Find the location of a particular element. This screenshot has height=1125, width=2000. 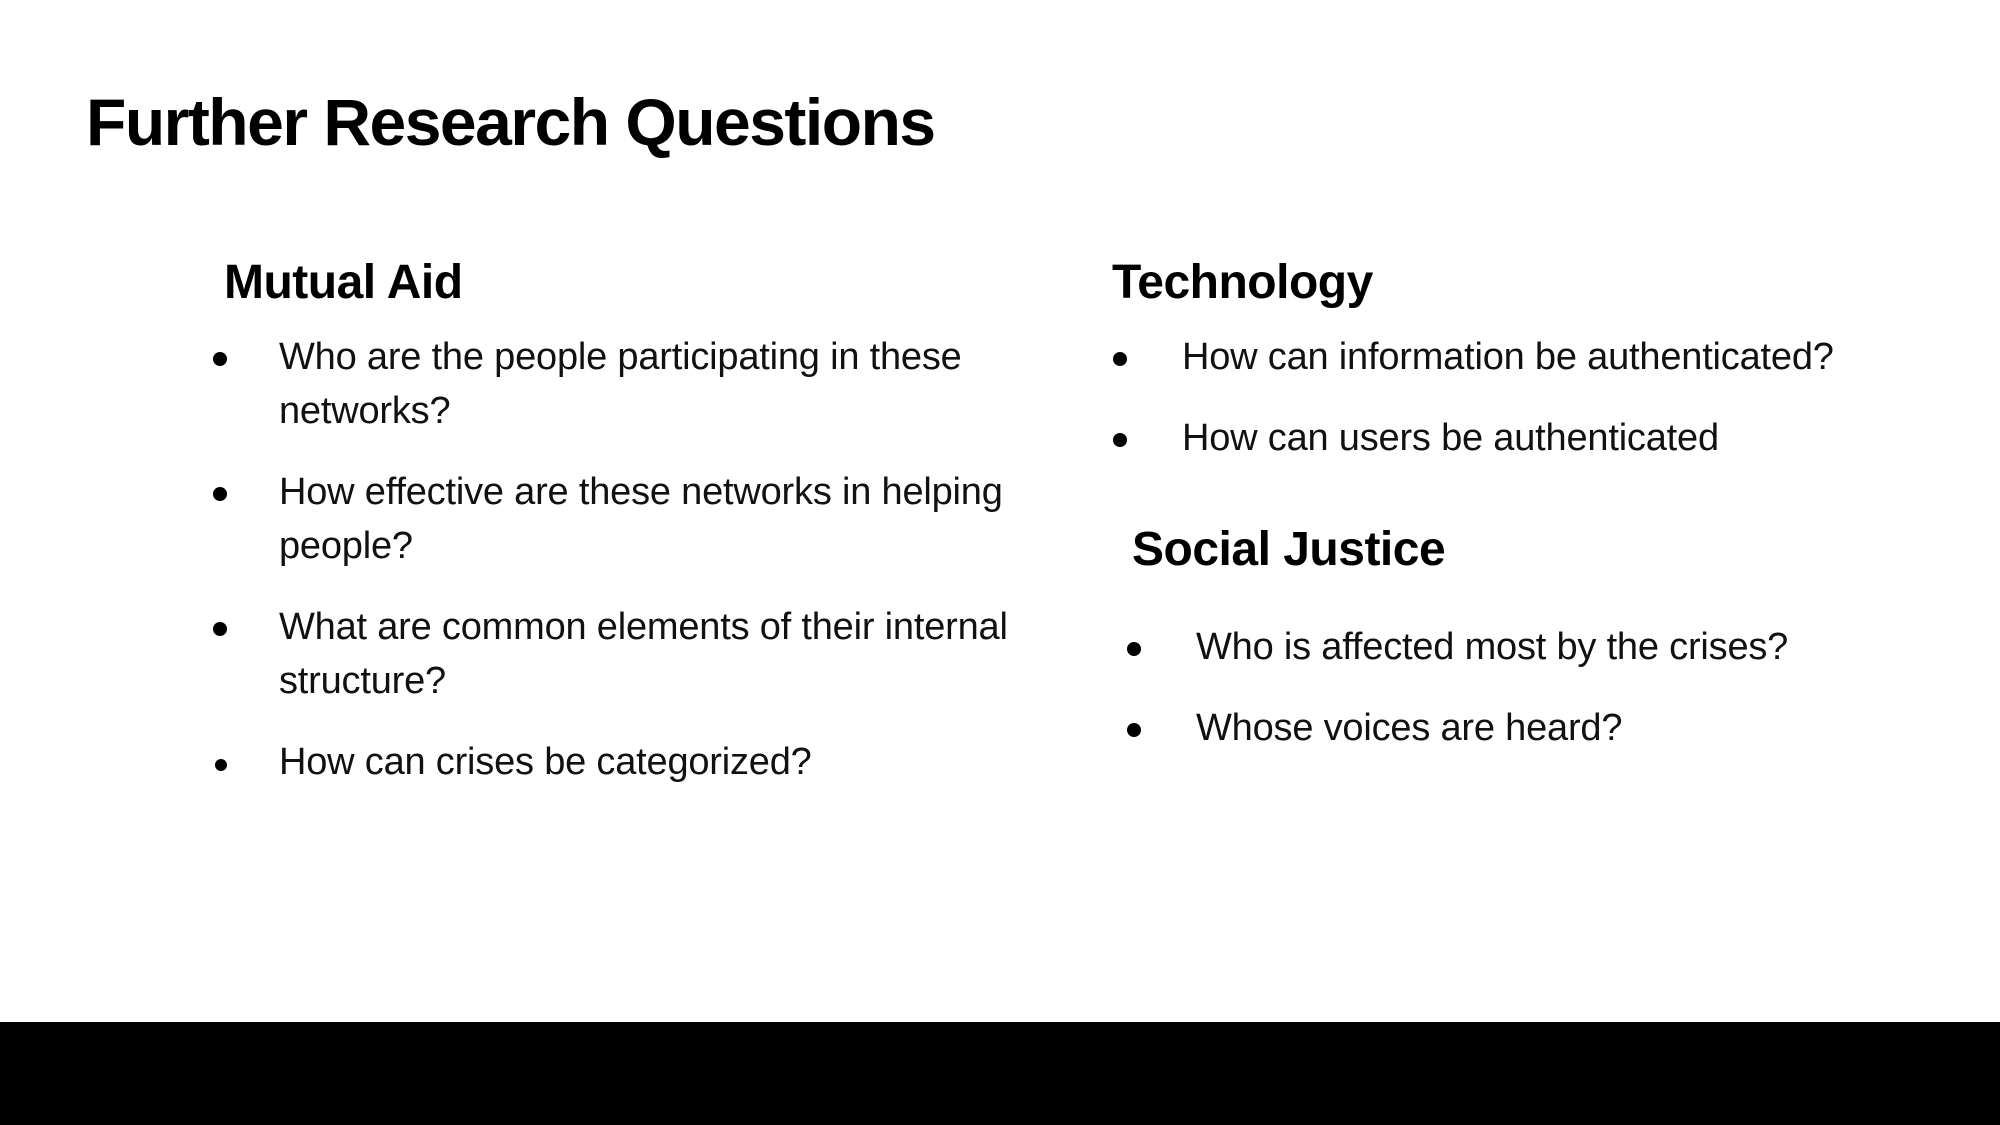

list-item-text: How can crises be categorized? is located at coordinates (545, 762).